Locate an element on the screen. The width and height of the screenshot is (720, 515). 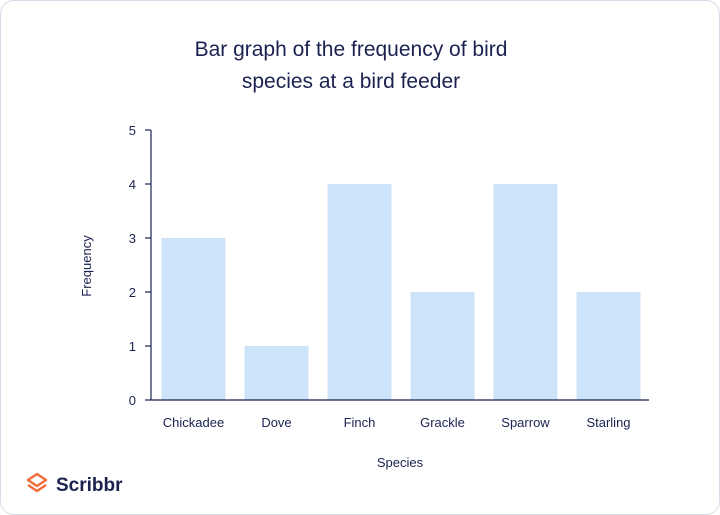
chart-title-line-1: Bar graph of the frequency of bird is located at coordinates (351, 49).